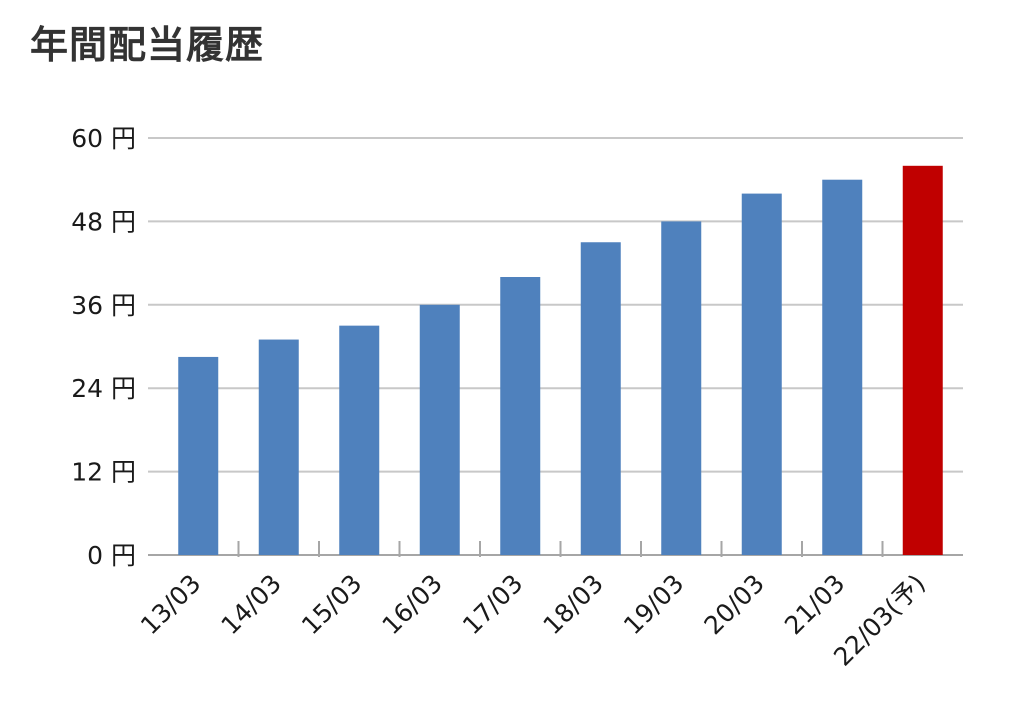 This screenshot has width=1024, height=725. What do you see at coordinates (147, 45) in the screenshot?
I see `chart-title: 年間配当履歴` at bounding box center [147, 45].